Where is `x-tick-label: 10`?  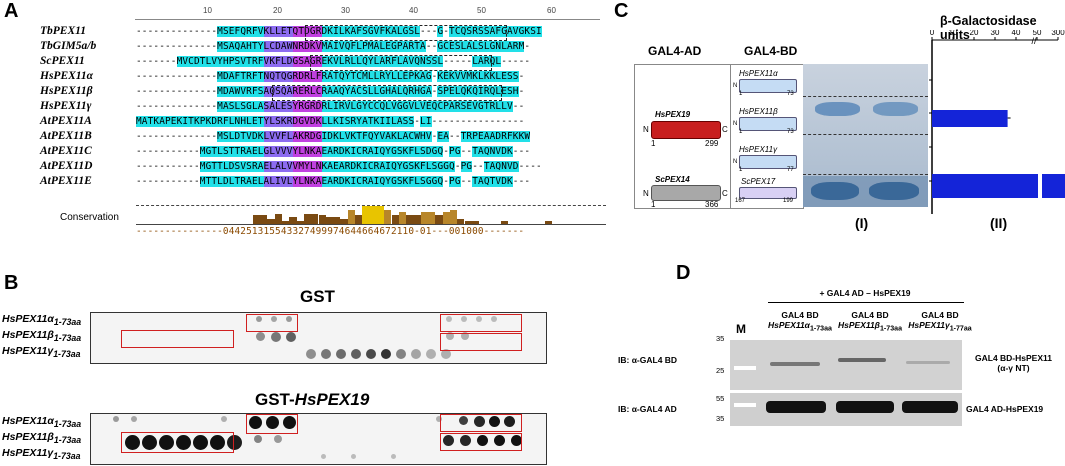
x-tick-label: 10 is located at coordinates (953, 33).